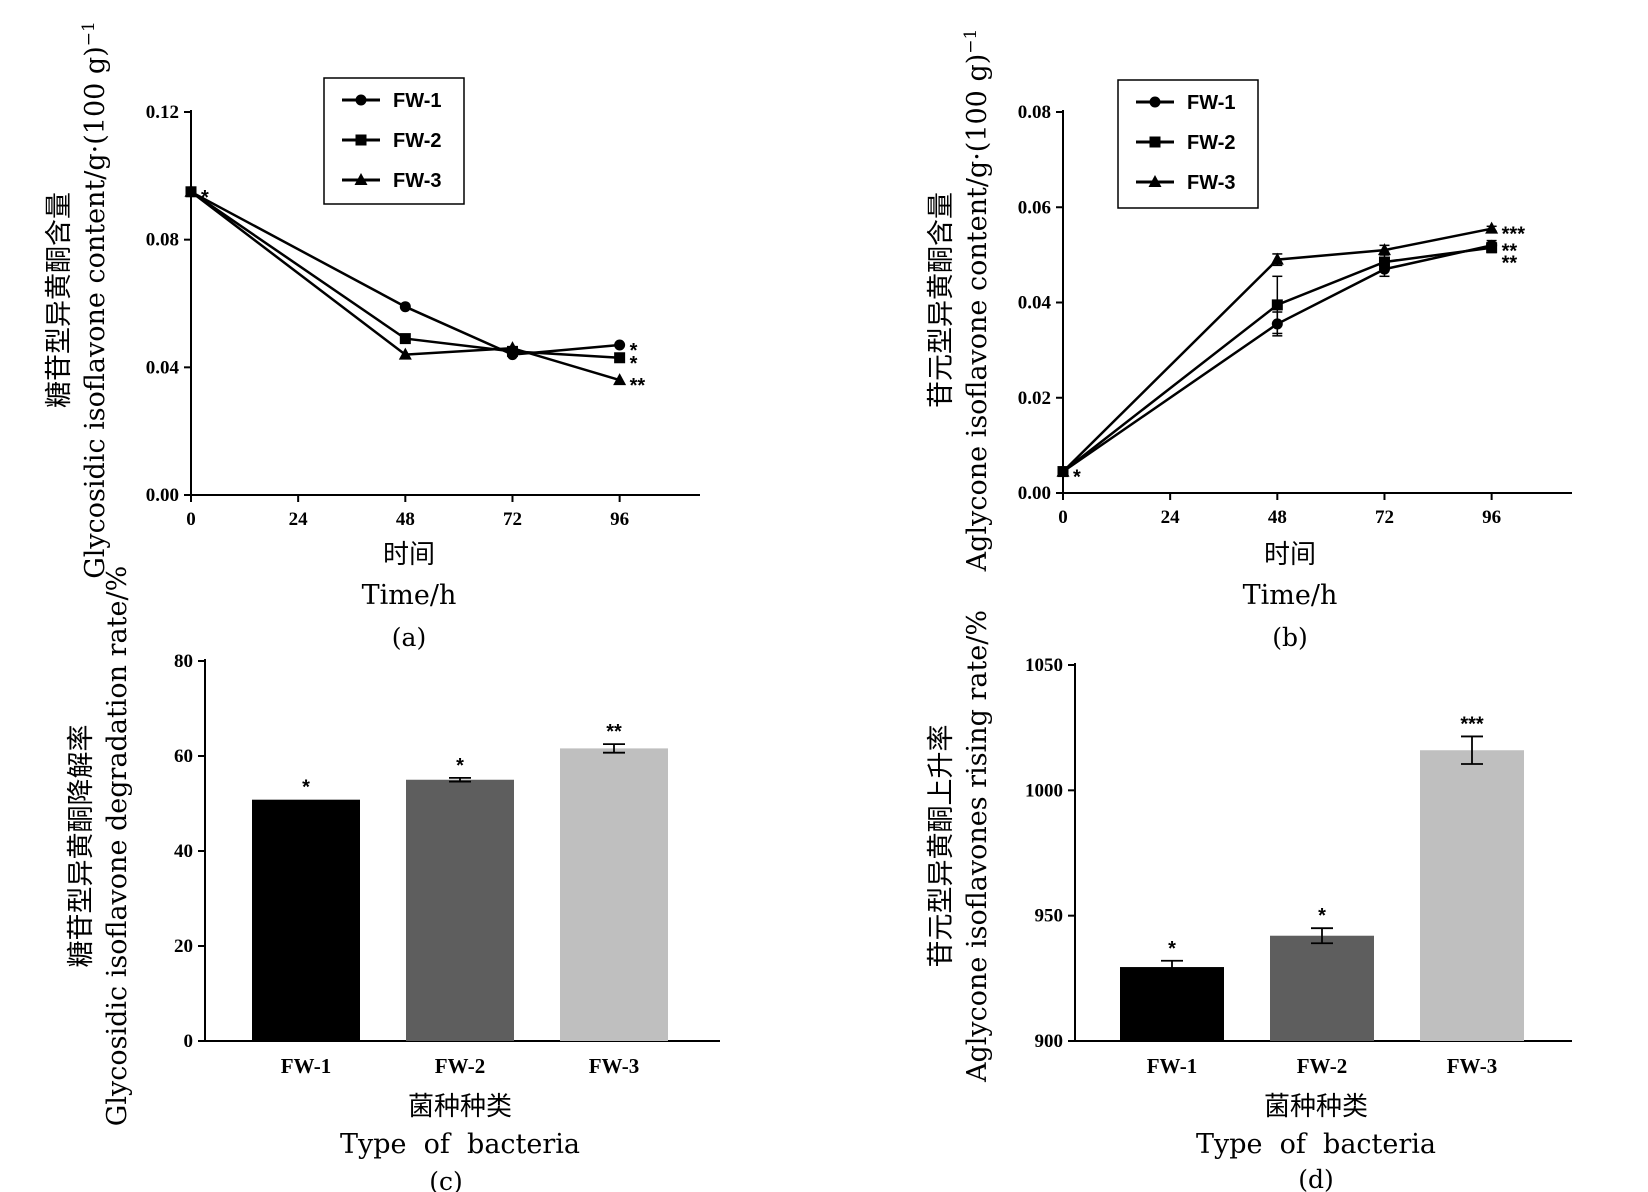  Describe the element at coordinates (306, 1066) in the screenshot. I see `x-tick-label-c: FW-1` at that location.